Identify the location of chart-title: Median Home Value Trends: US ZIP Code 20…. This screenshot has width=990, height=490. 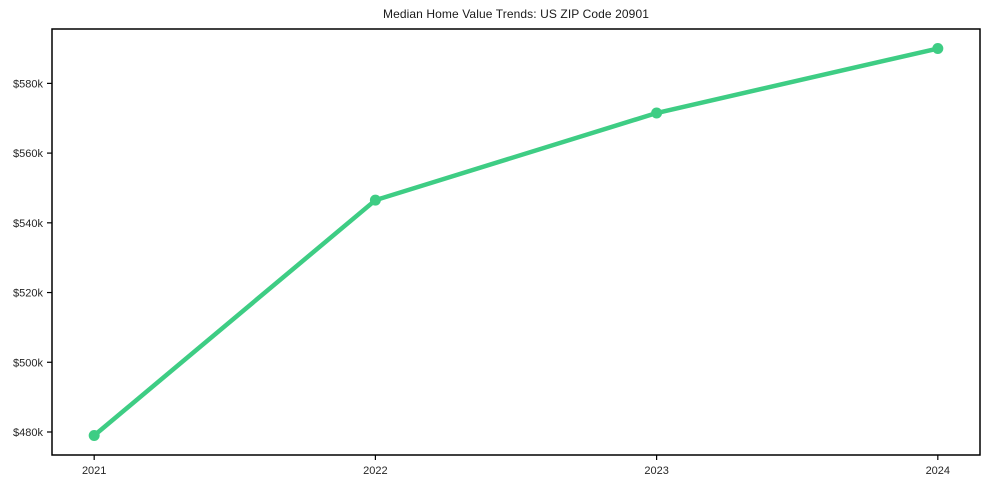
(515, 14).